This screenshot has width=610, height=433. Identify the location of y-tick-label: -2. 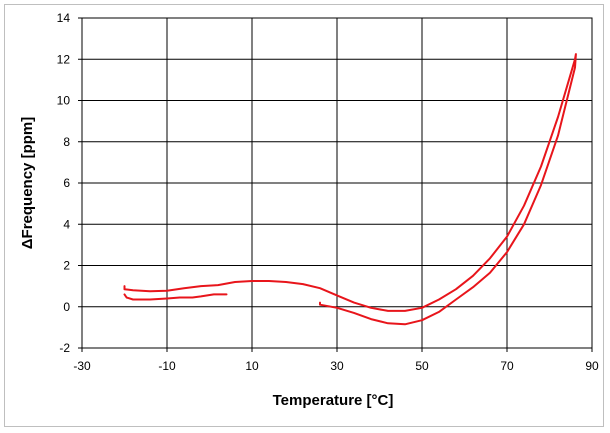
(64, 348).